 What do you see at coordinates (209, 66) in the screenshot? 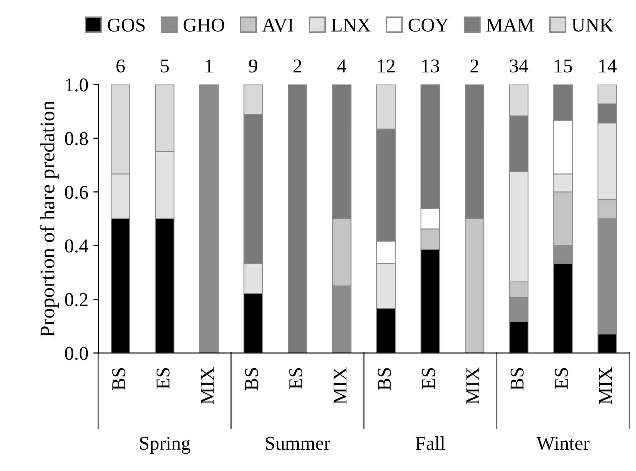
I see `text: 1` at bounding box center [209, 66].